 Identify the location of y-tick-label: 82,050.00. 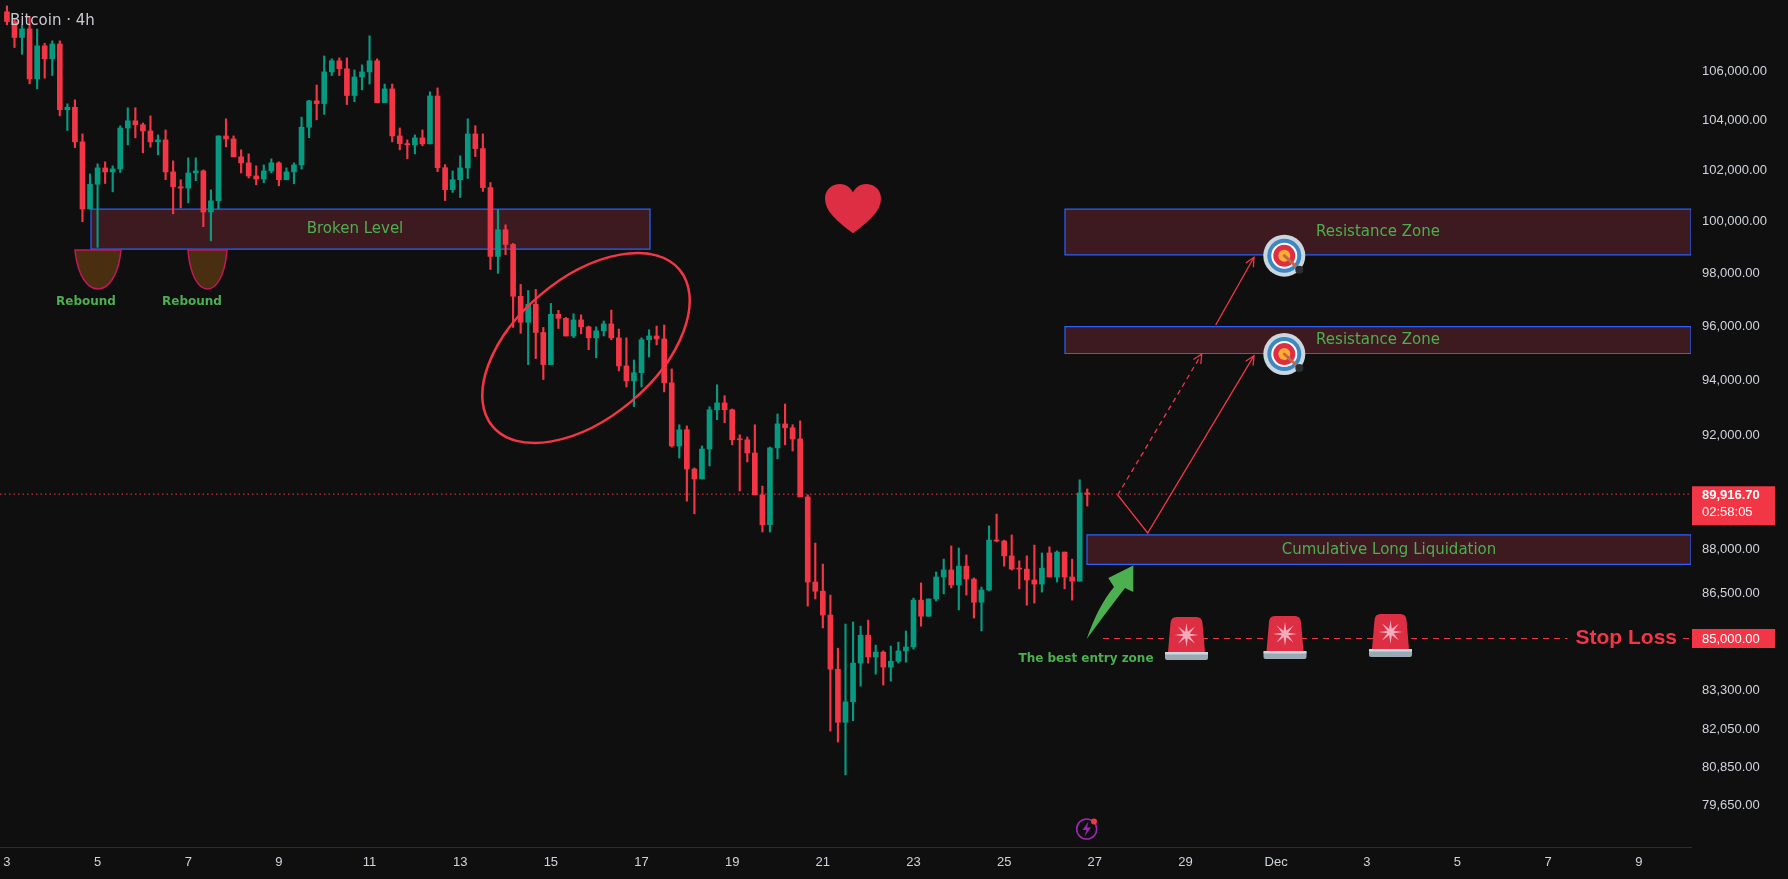
(1731, 728).